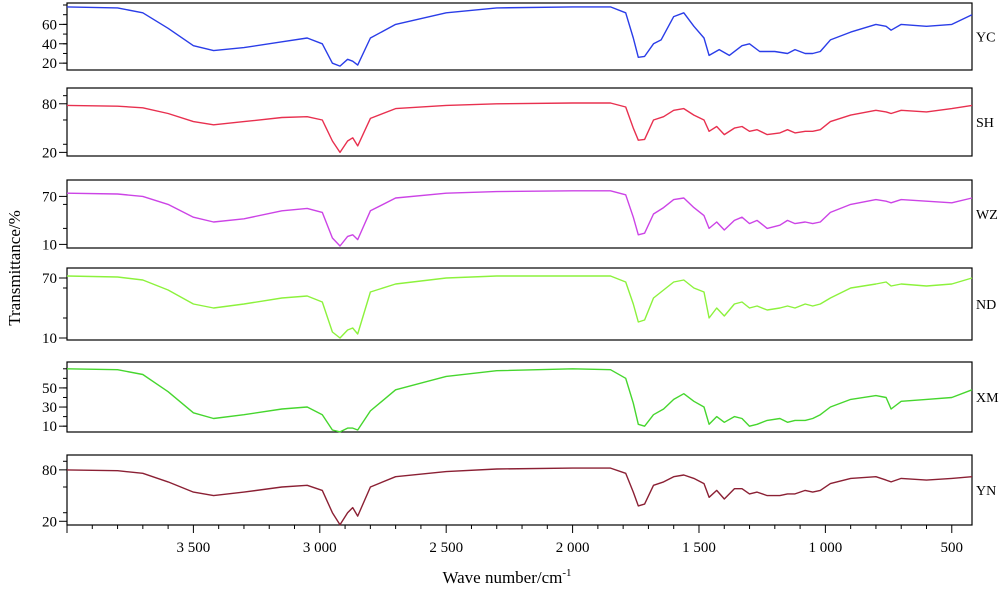  Describe the element at coordinates (566, 573) in the screenshot. I see `x-axis-title-superscript: -1` at that location.